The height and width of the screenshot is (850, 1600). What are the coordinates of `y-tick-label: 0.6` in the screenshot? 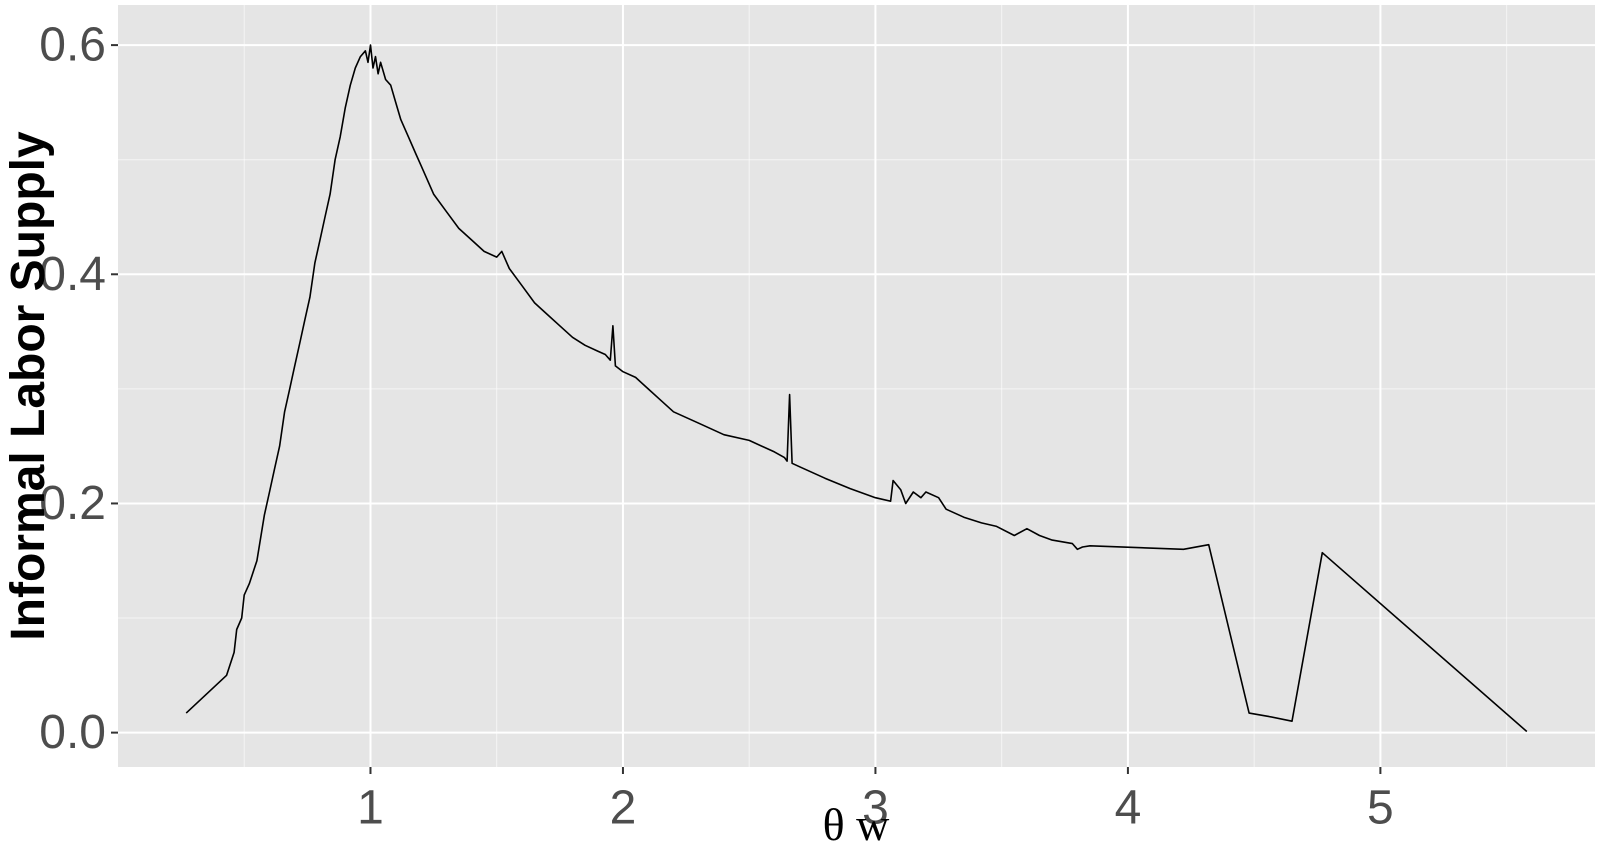 It's located at (72, 45).